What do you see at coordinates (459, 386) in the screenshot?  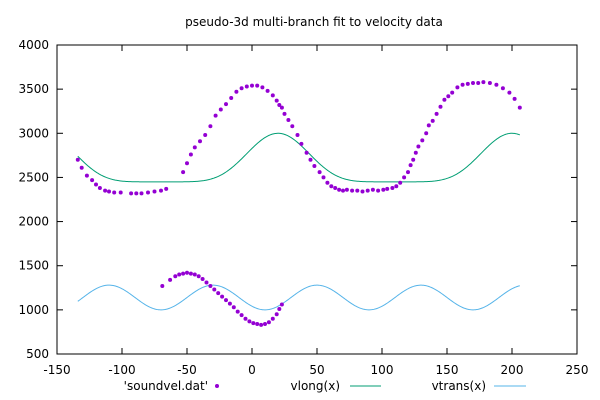 I see `legend-label-2: vtrans(x)` at bounding box center [459, 386].